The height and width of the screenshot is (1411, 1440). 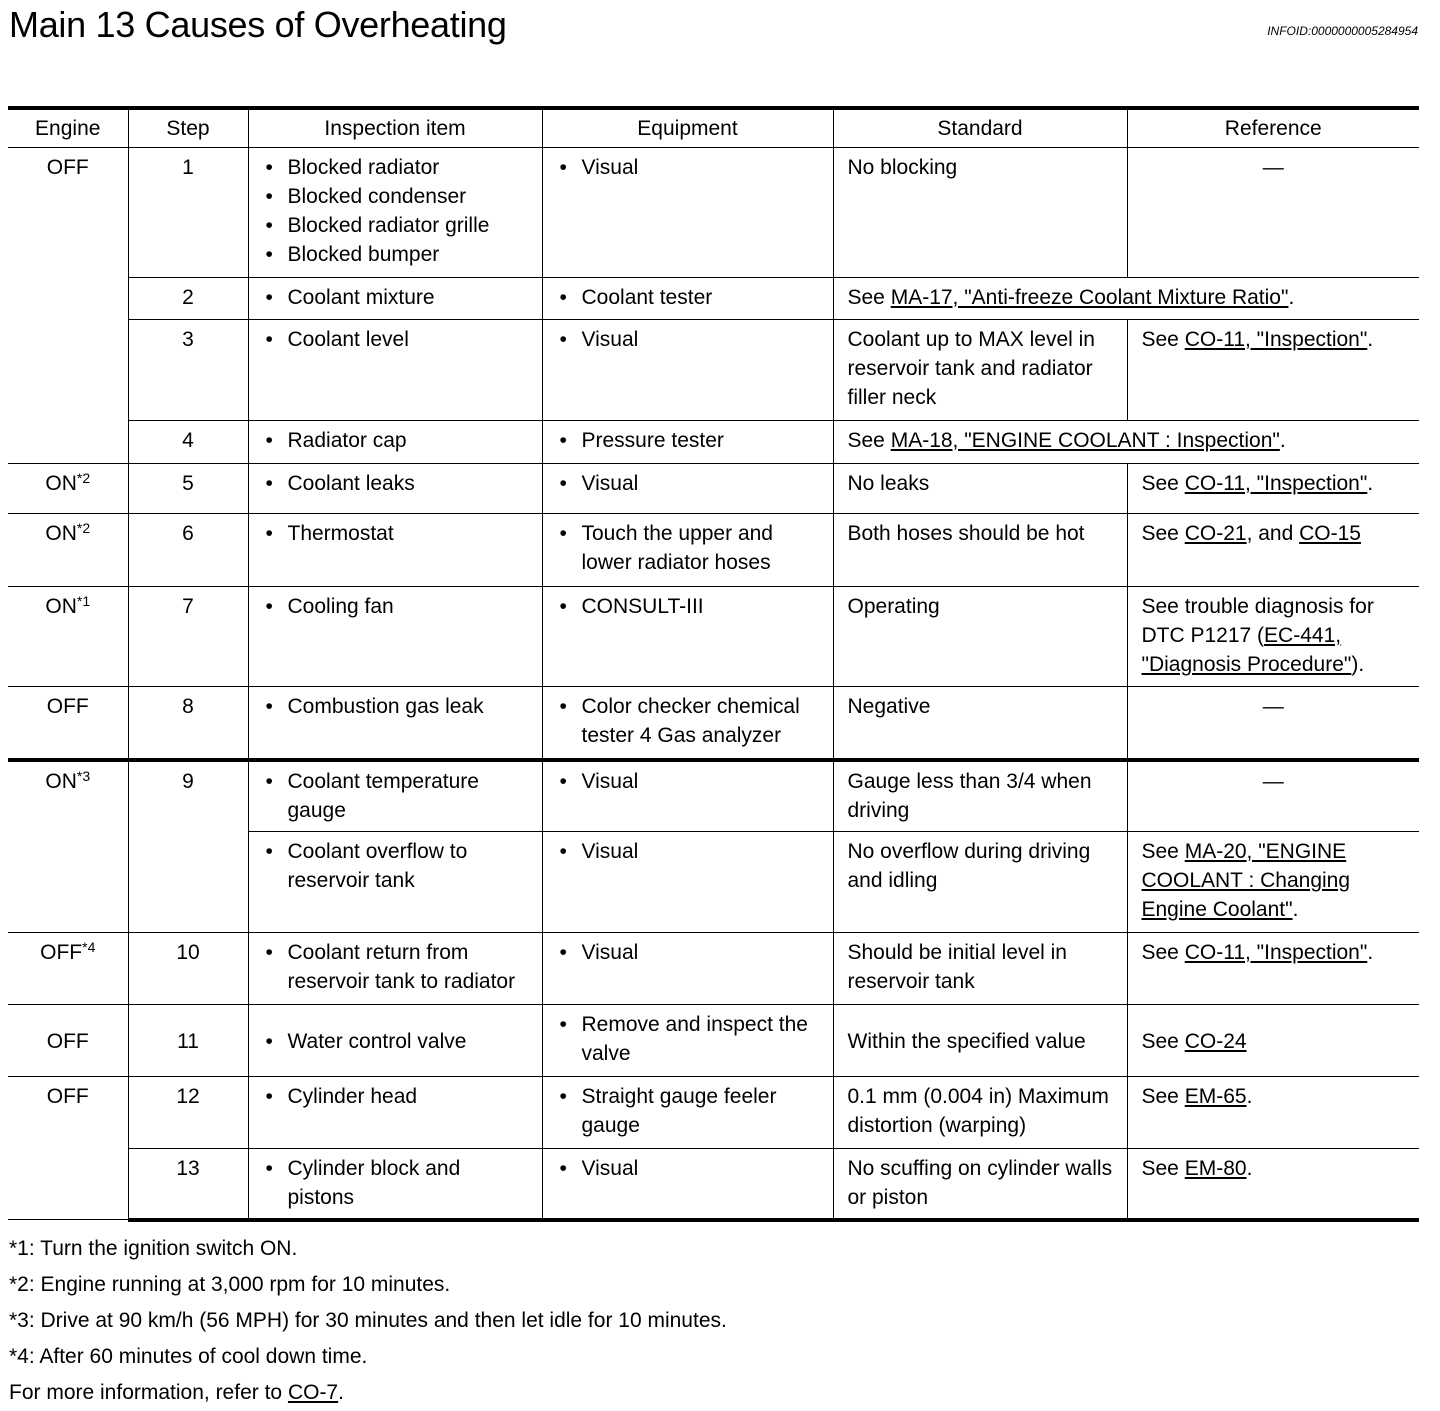 What do you see at coordinates (1246, 650) in the screenshot?
I see `reference-link: EC-441, "Diagnosis Procedure"` at bounding box center [1246, 650].